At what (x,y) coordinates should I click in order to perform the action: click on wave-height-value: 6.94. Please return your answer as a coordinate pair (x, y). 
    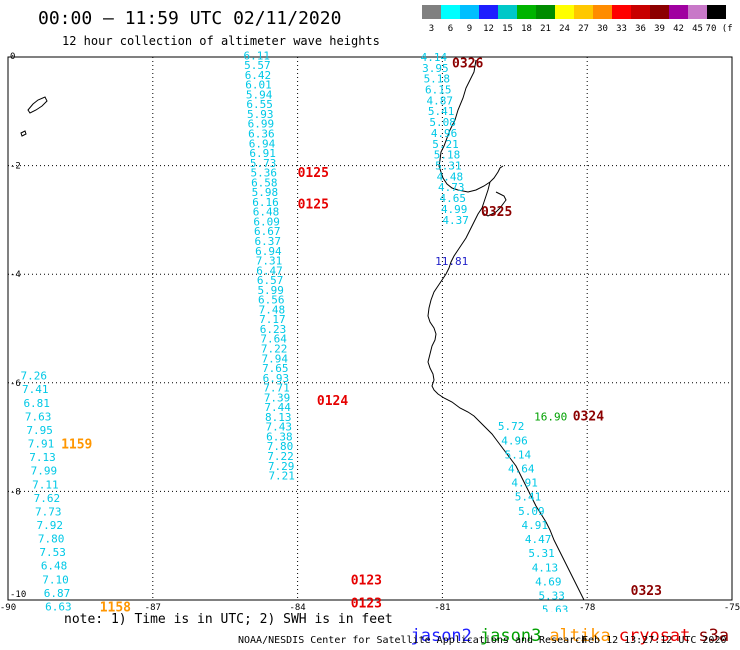
    Looking at the image, I should click on (262, 143).